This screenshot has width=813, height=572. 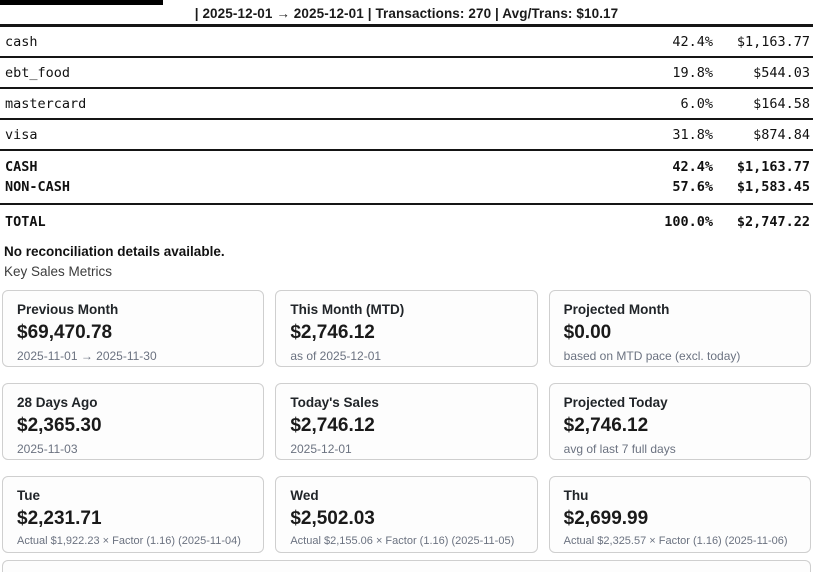 I want to click on payment-amount: $1,163.77, so click(x=773, y=41).